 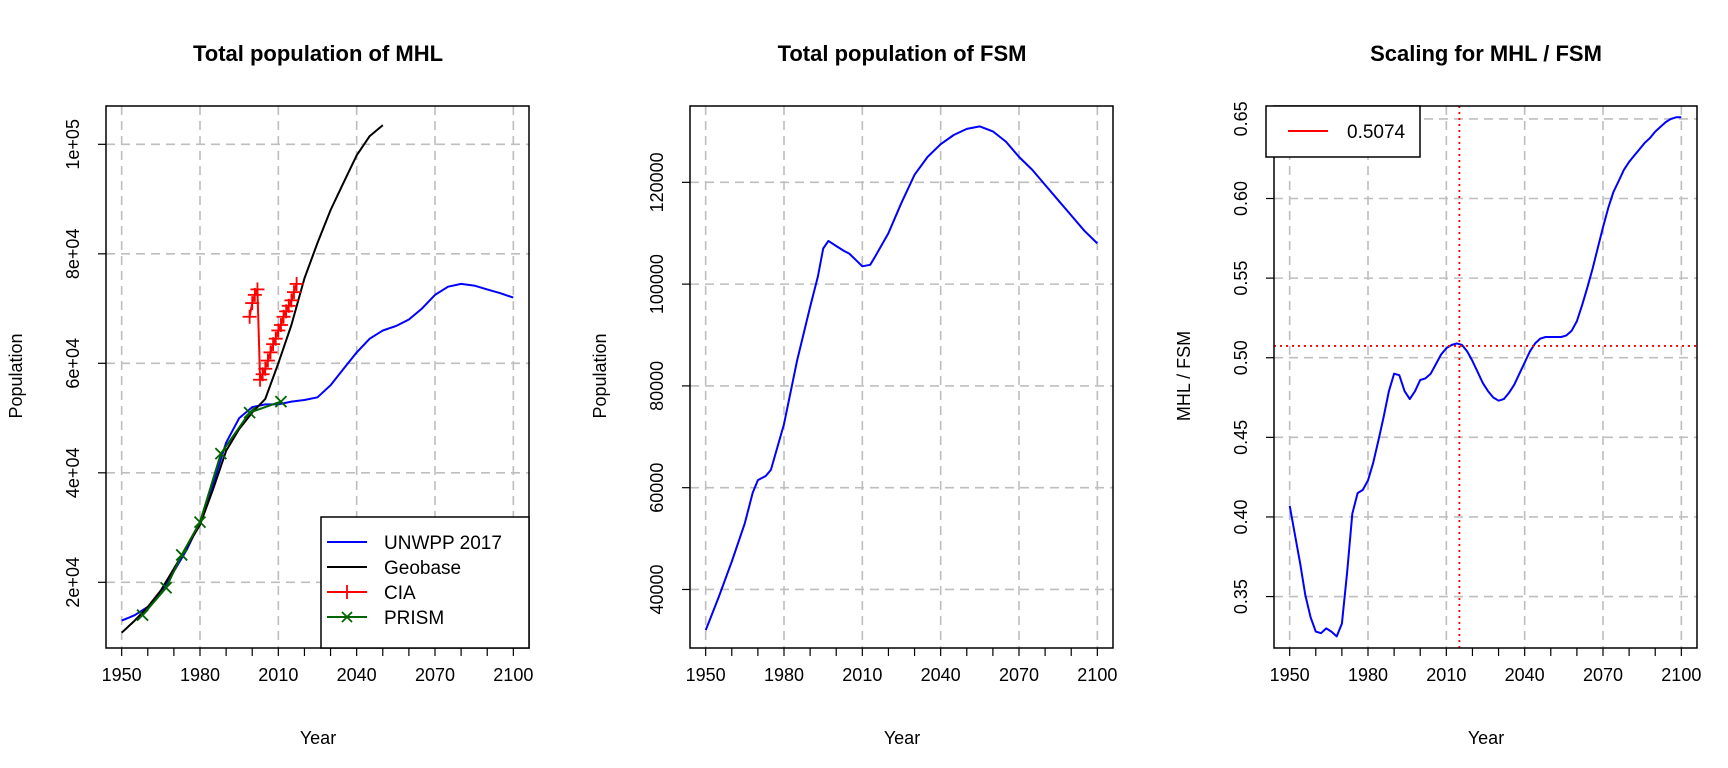 I want to click on chart-title: Total population of FSM, so click(x=902, y=53).